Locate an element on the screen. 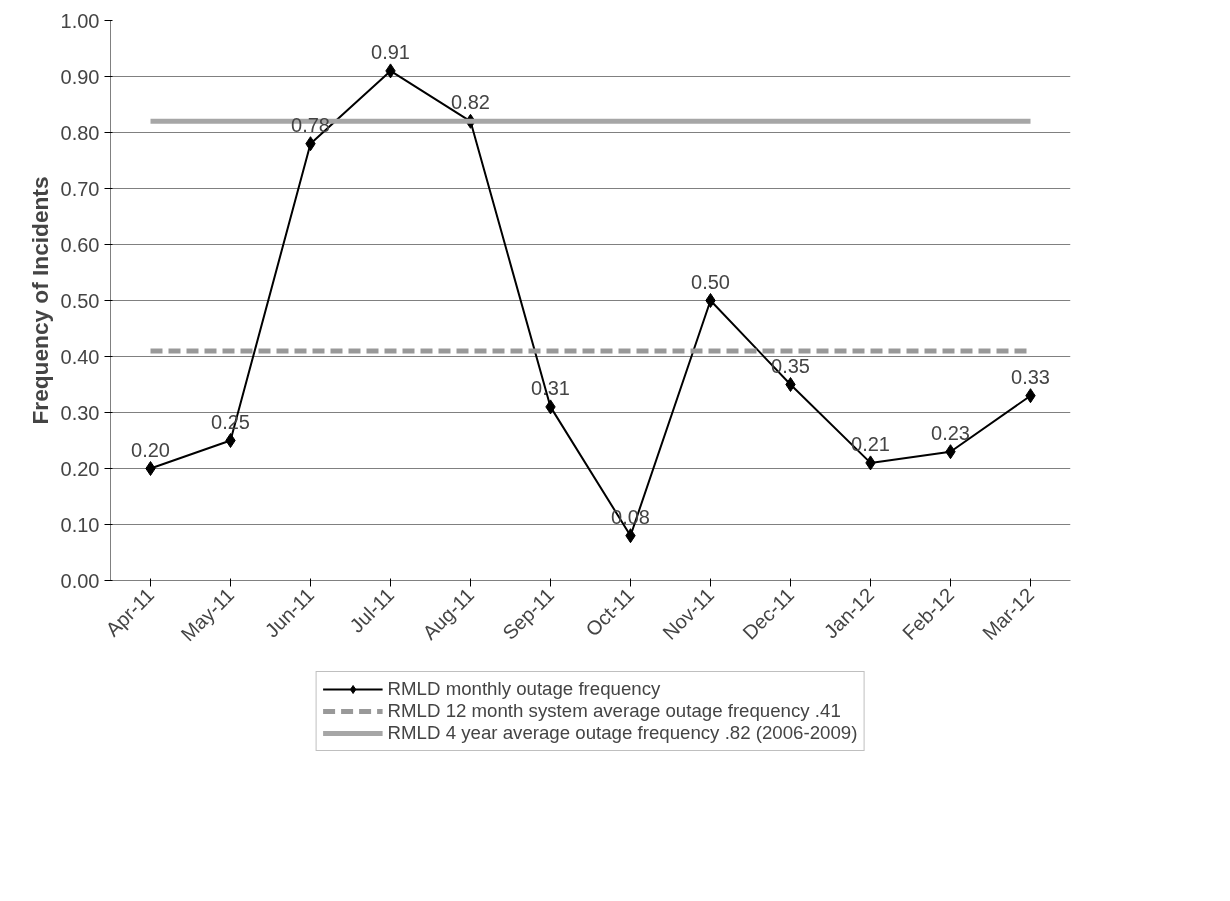 This screenshot has height=901, width=1230. y-tick-label: 0.20 is located at coordinates (80, 468).